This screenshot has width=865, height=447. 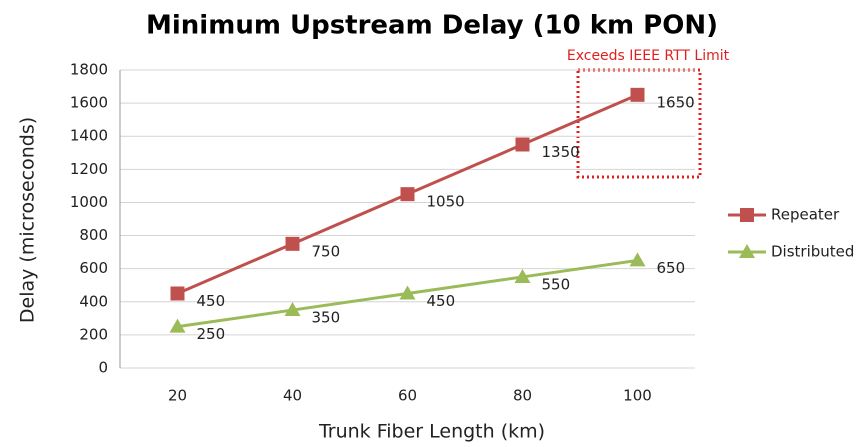 What do you see at coordinates (676, 102) in the screenshot?
I see `data-label: 1650` at bounding box center [676, 102].